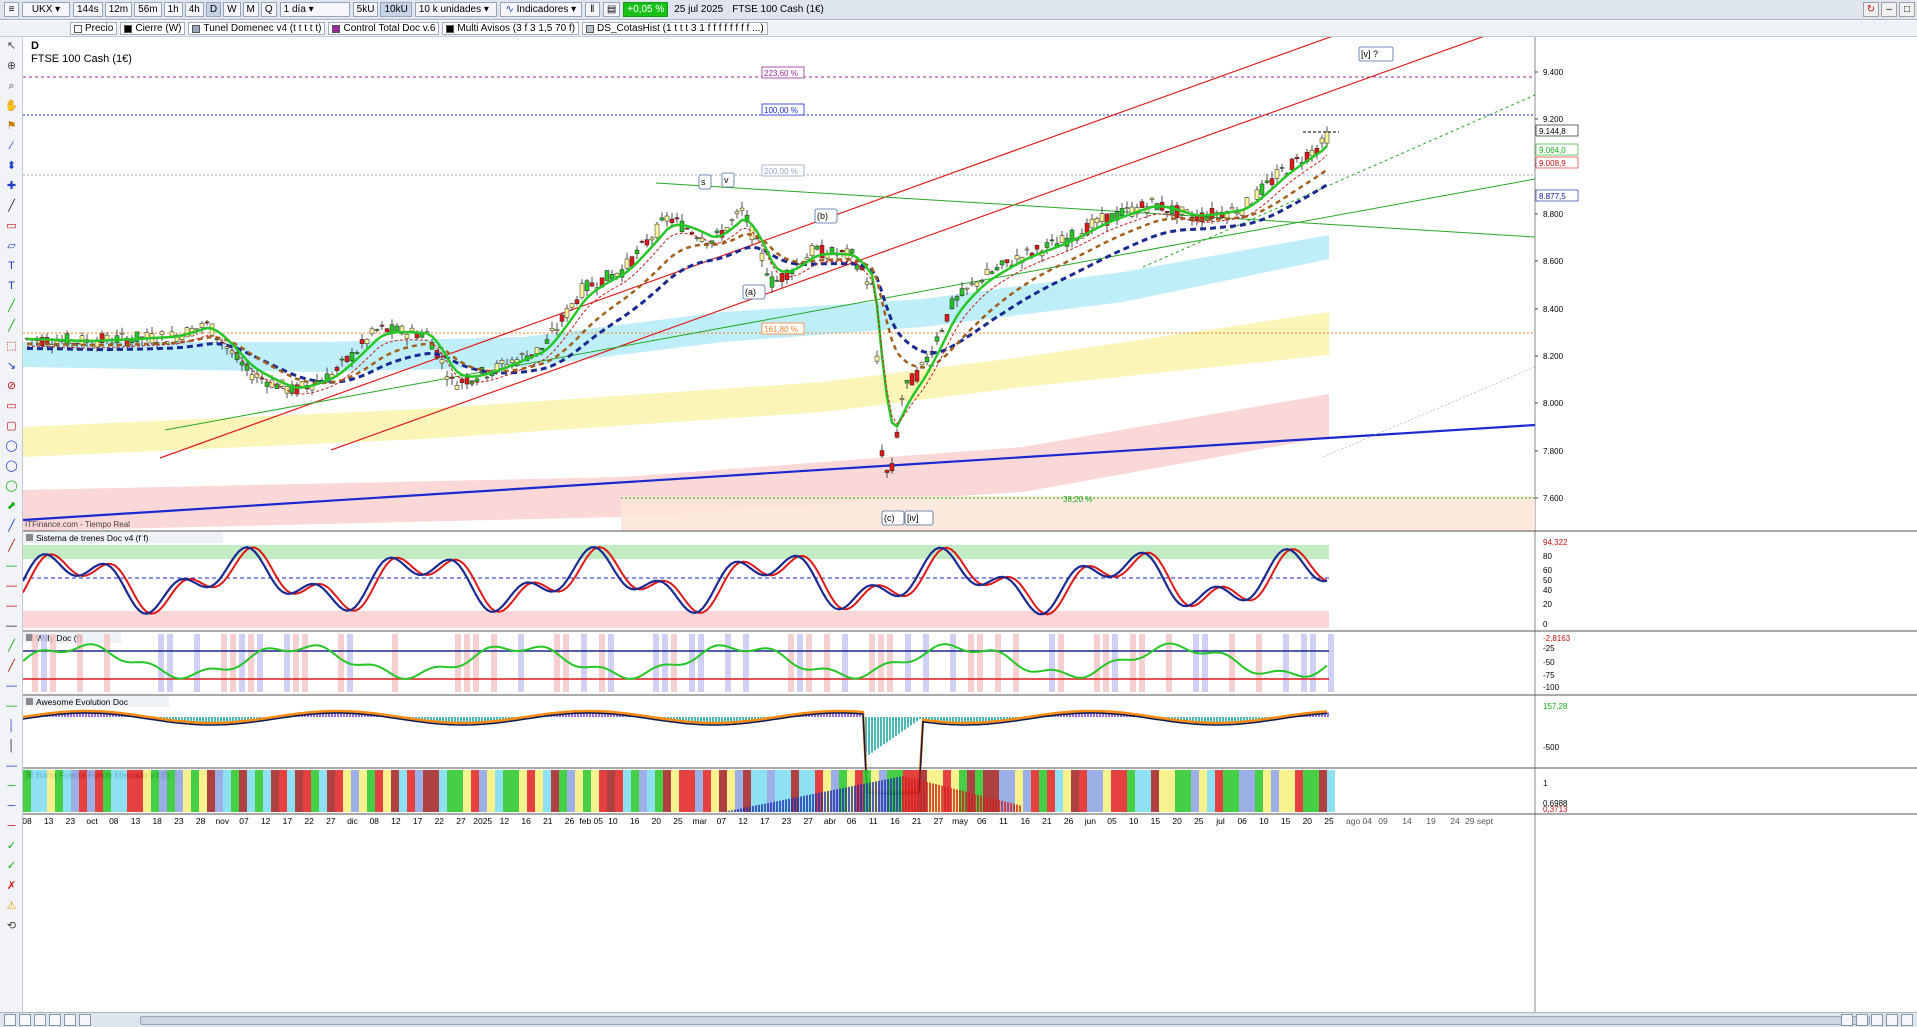 This screenshot has width=1917, height=1027. What do you see at coordinates (46, 9) in the screenshot?
I see `symbol-selector: UKX ▾` at bounding box center [46, 9].